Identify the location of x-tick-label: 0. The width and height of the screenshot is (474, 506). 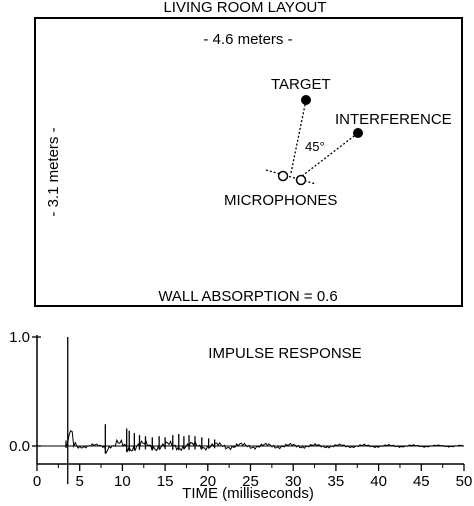
(37, 481).